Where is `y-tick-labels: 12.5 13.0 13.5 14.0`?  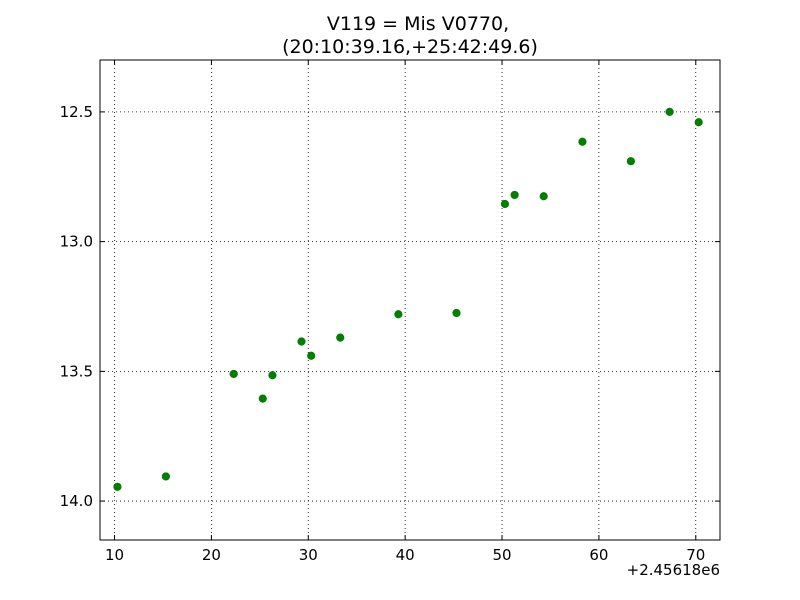 y-tick-labels: 12.5 13.0 13.5 14.0 is located at coordinates (76, 306).